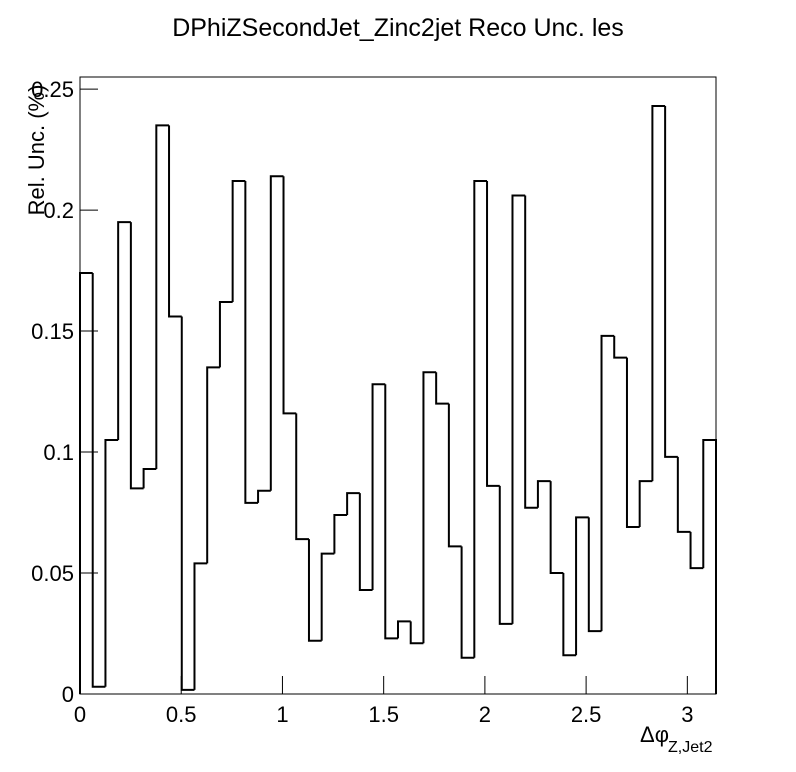 The image size is (796, 772). Describe the element at coordinates (687, 714) in the screenshot. I see `x-tick-label: 3` at that location.